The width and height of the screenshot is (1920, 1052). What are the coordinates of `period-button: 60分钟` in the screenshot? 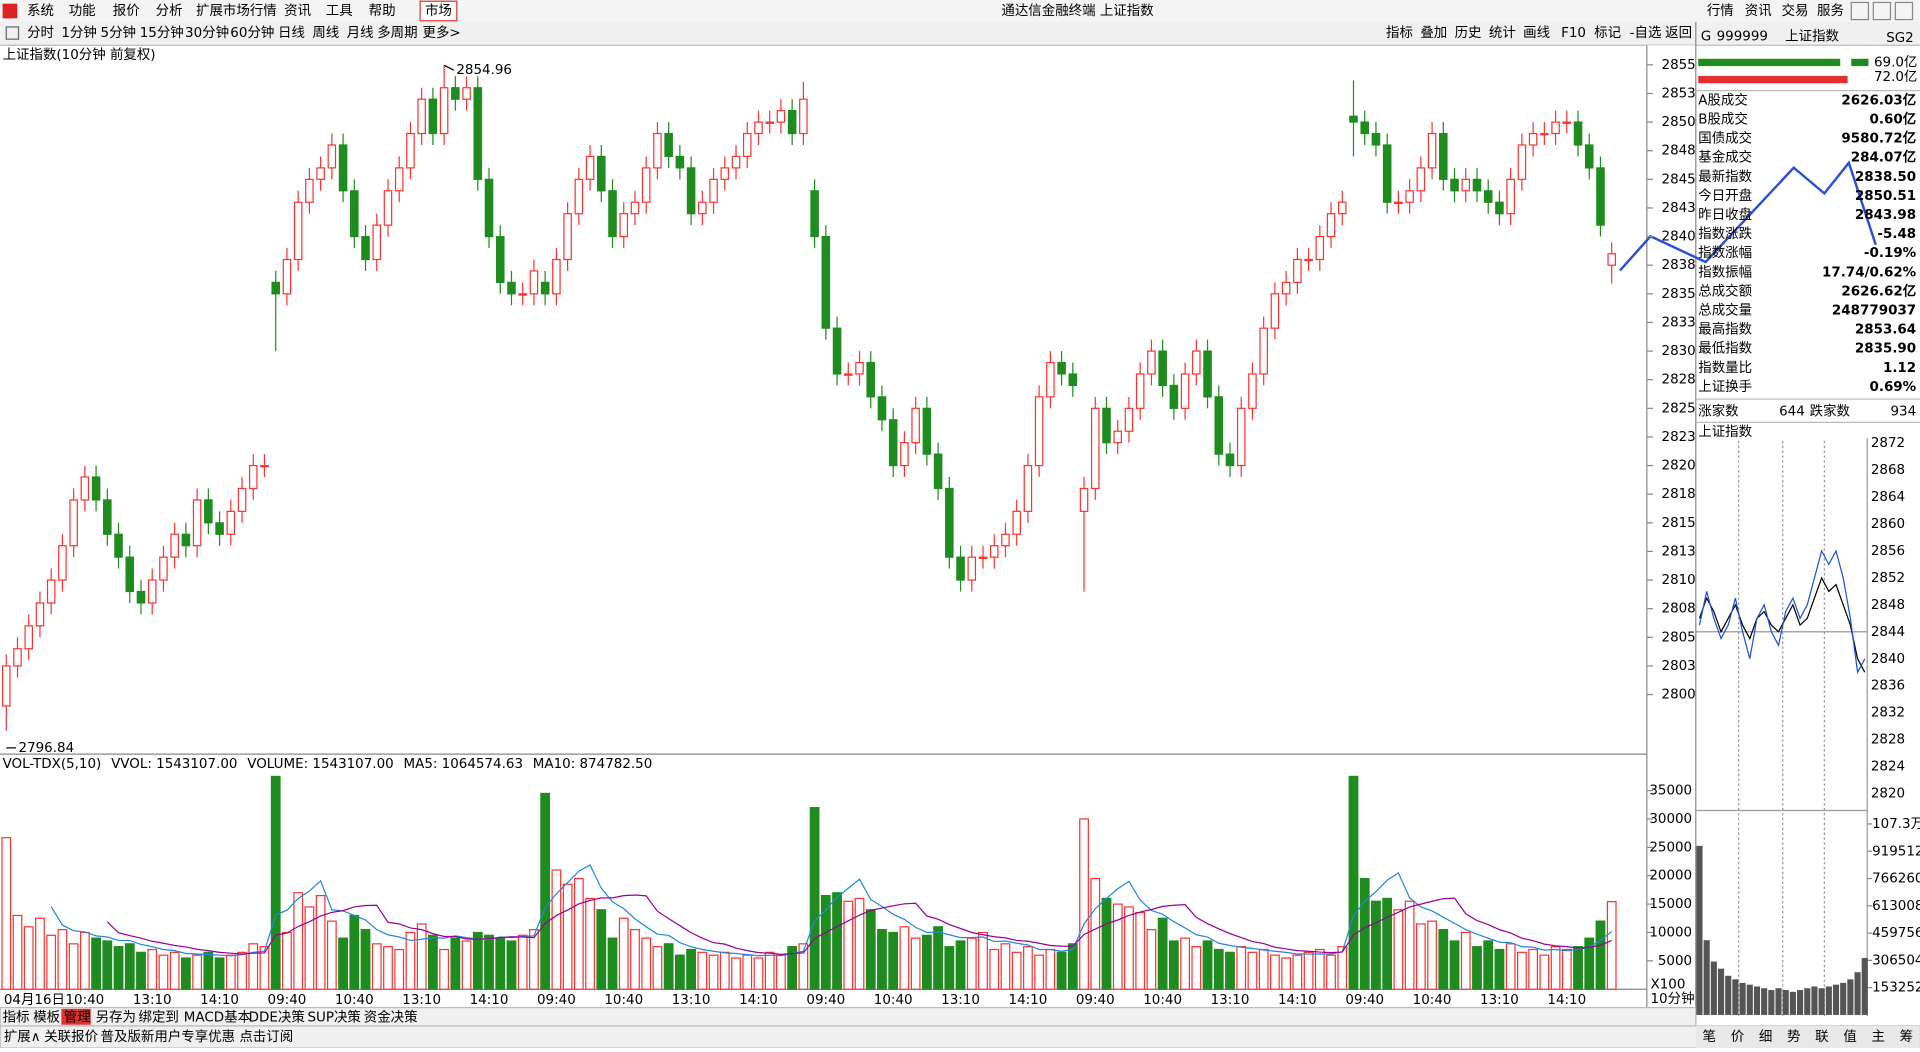 It's located at (252, 32).